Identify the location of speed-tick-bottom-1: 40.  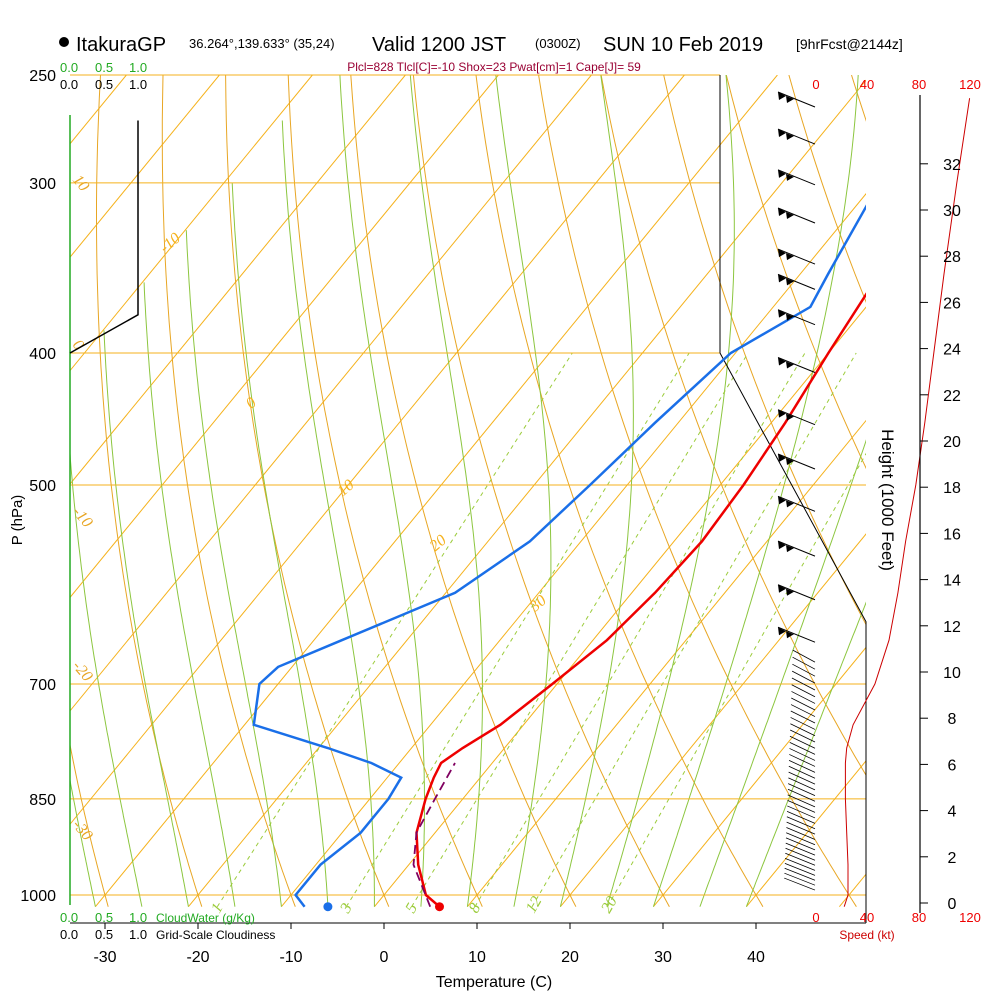
(867, 917).